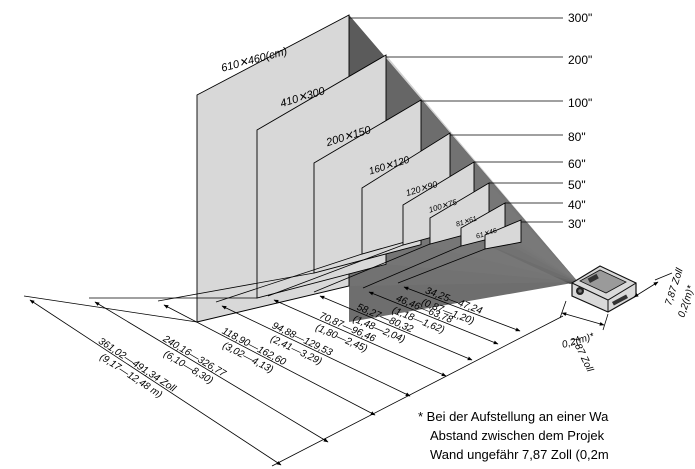 This screenshot has height=469, width=695. I want to click on footnote-line-3: Wand ungefähr 7,87 Zoll (0,2m, so click(519, 454).